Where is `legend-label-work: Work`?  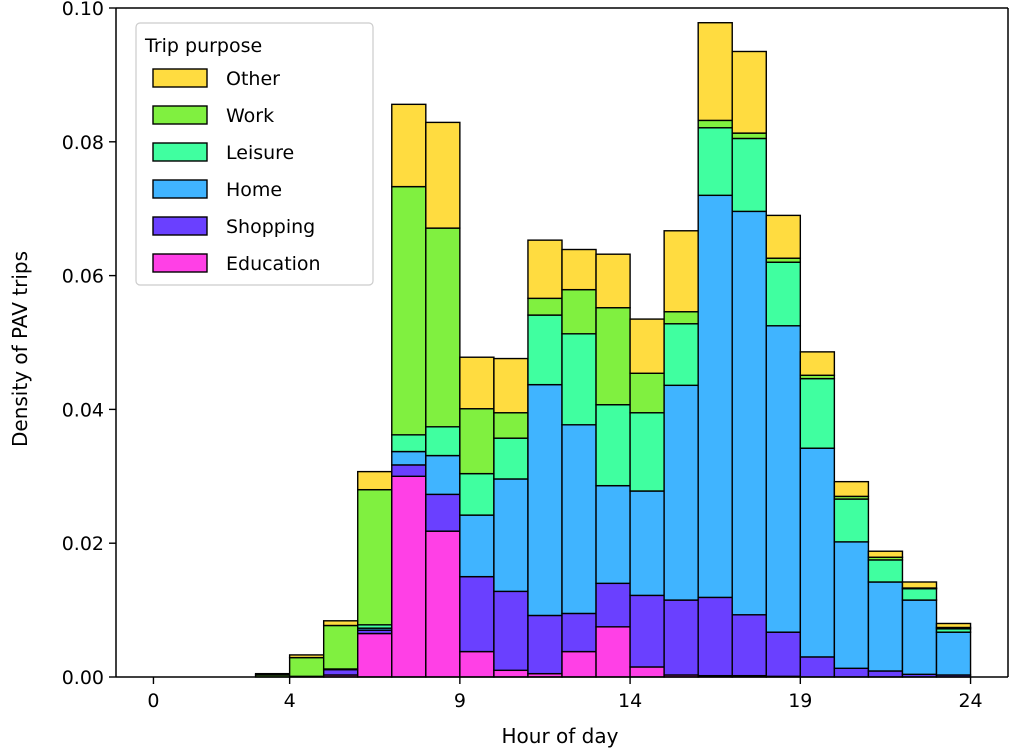 legend-label-work: Work is located at coordinates (250, 116).